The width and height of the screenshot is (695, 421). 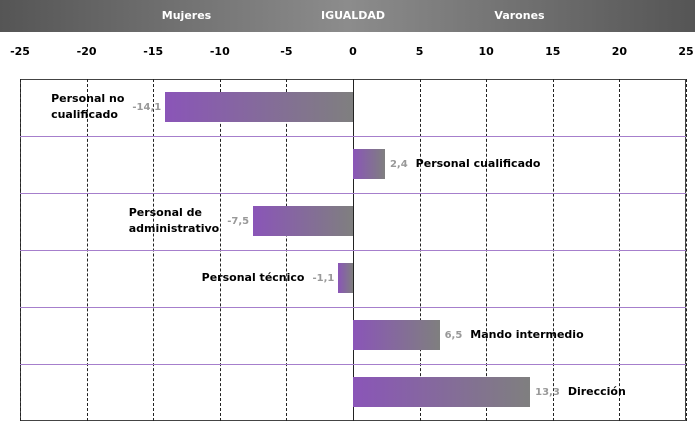 What do you see at coordinates (527, 334) in the screenshot?
I see `category-label: Mando intermedio` at bounding box center [527, 334].